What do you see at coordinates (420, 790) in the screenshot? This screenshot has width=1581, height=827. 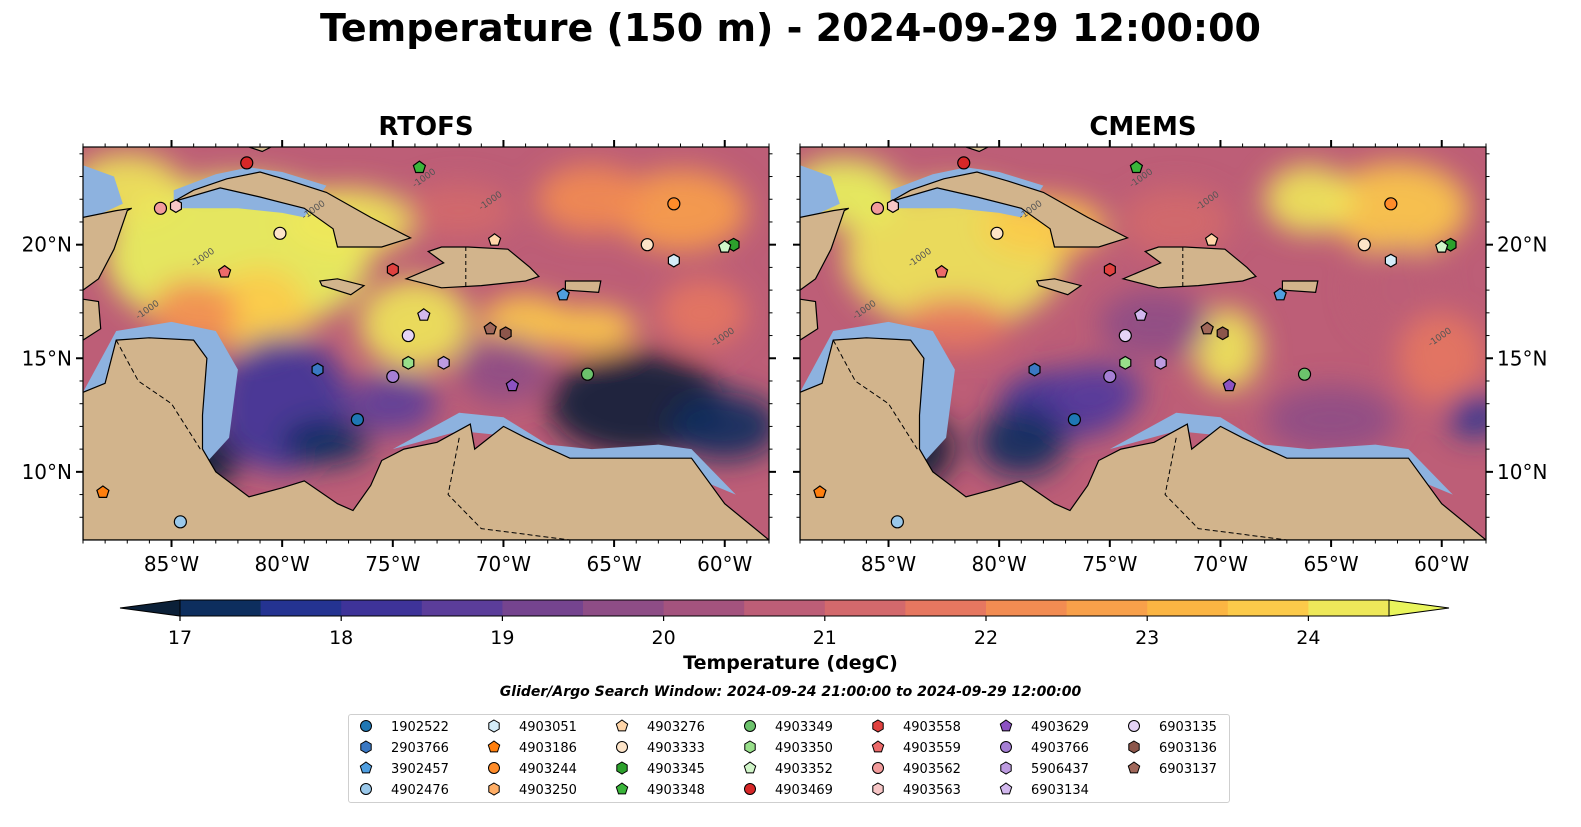 I see `legend-label: 4902476` at bounding box center [420, 790].